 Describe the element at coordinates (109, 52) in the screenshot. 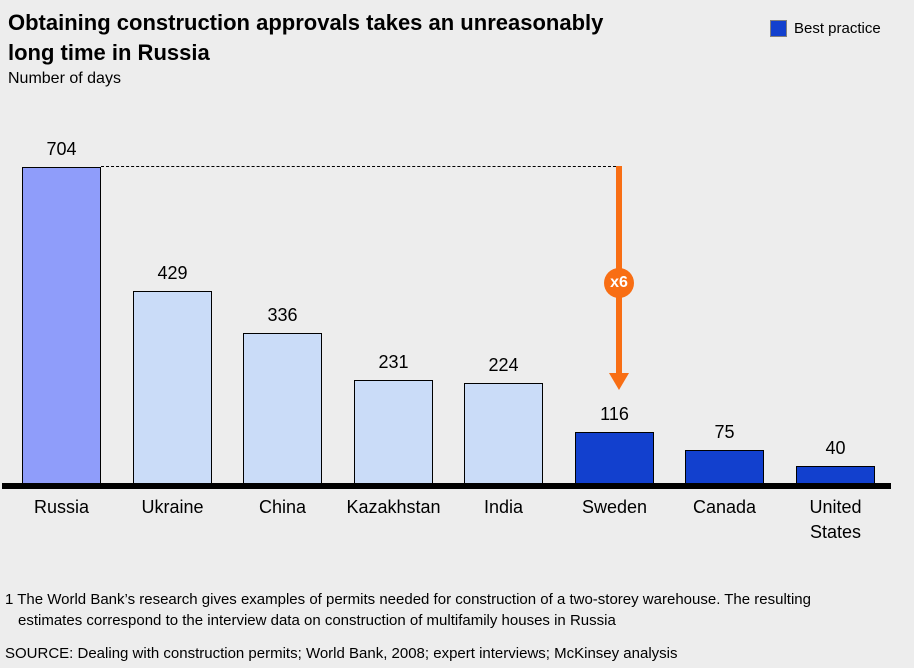

I see `page-title-line2: long time in Russia` at that location.